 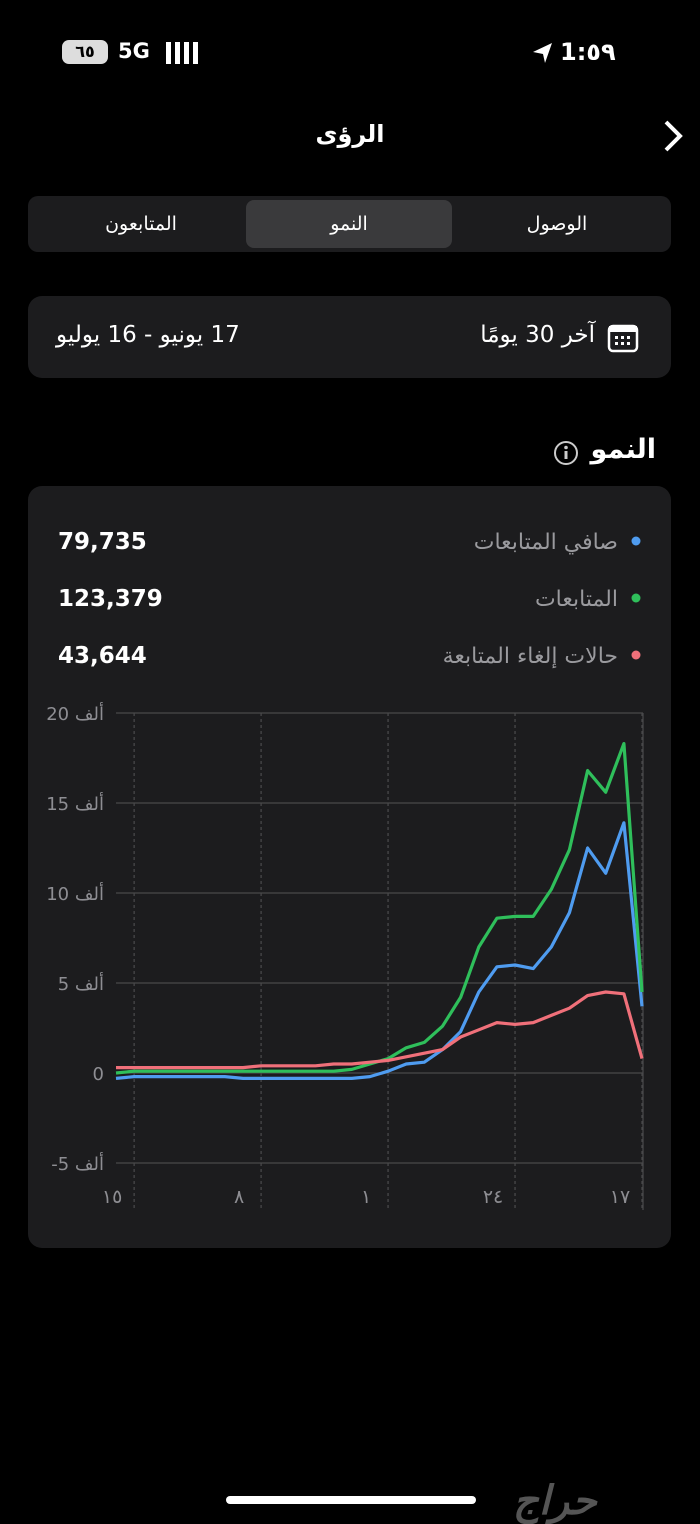 I want to click on tab-bar: الوصول النمو المتابعون, so click(x=349, y=224).